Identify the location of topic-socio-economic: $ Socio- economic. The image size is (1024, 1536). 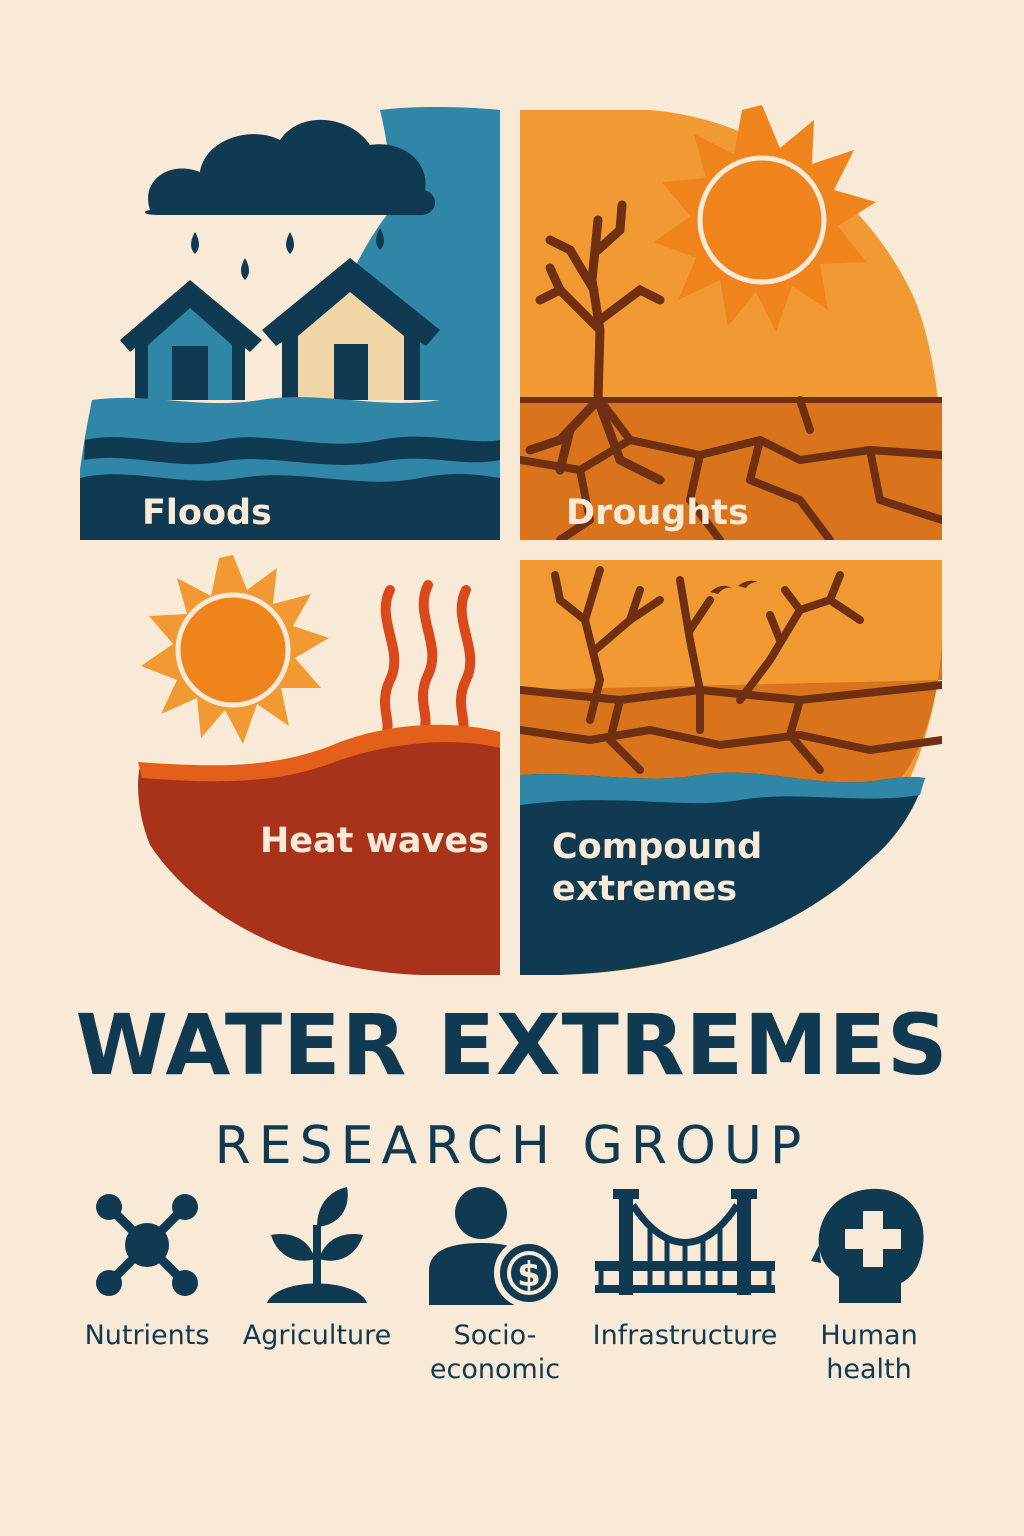
(495, 1286).